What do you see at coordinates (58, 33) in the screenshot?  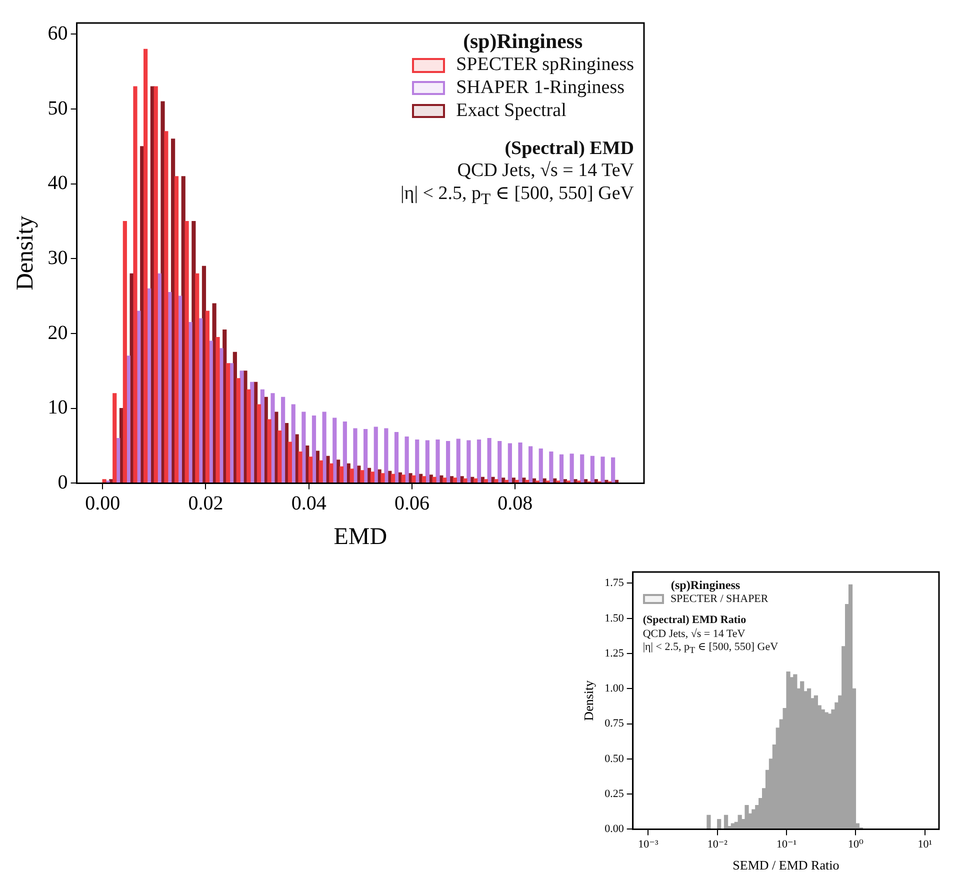 I see `y-tick-label: 60` at bounding box center [58, 33].